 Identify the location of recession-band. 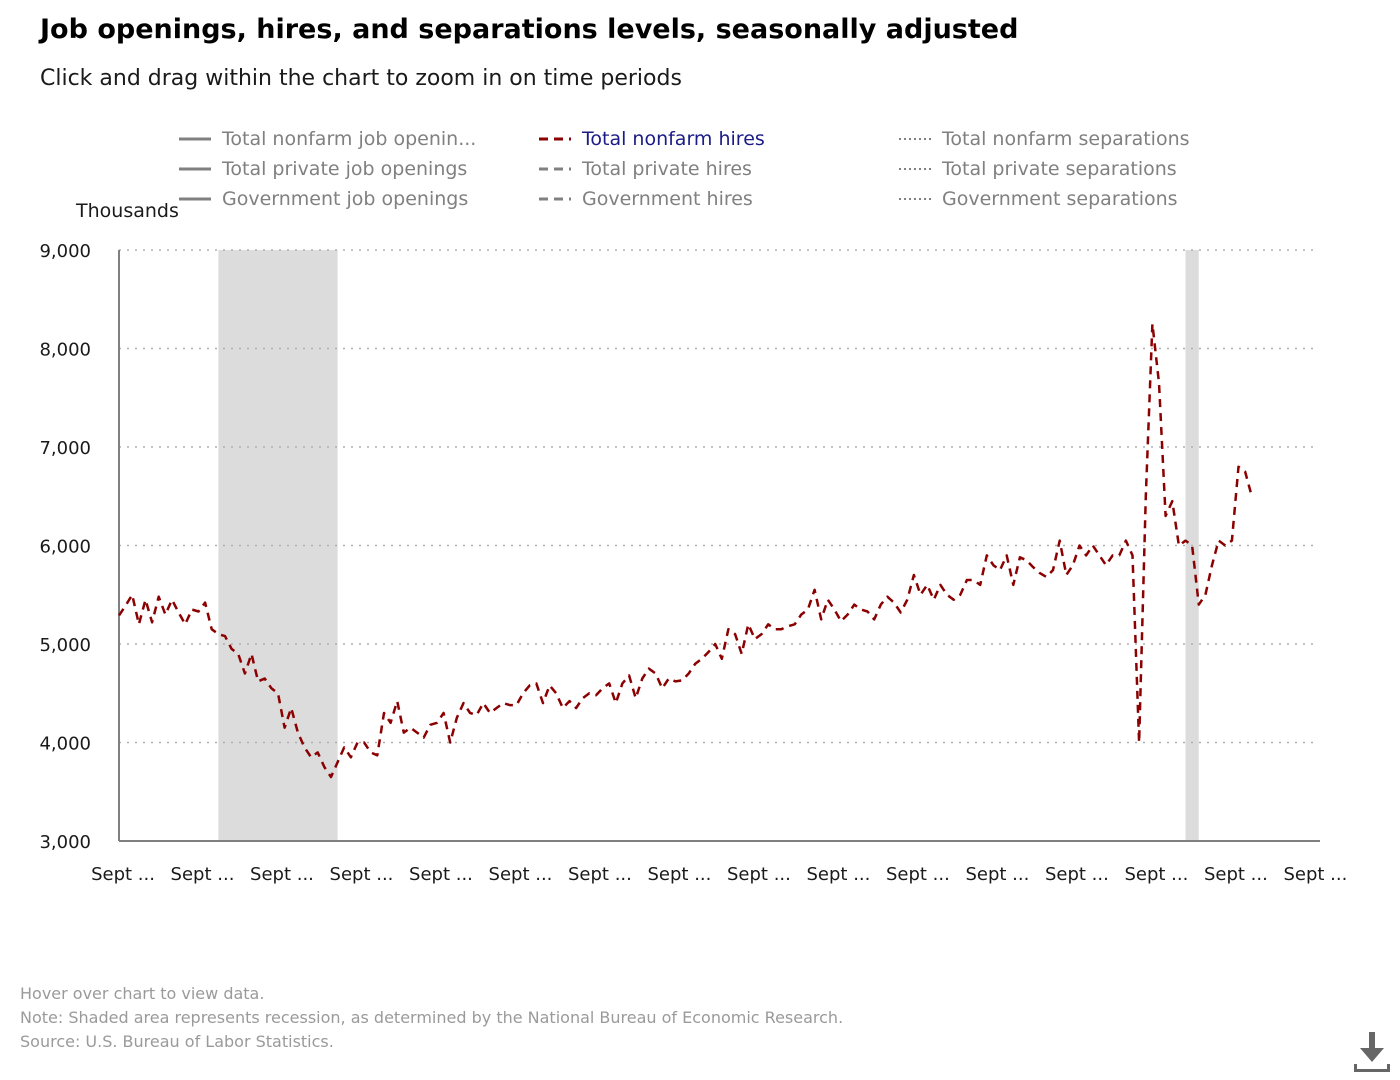
(278, 545).